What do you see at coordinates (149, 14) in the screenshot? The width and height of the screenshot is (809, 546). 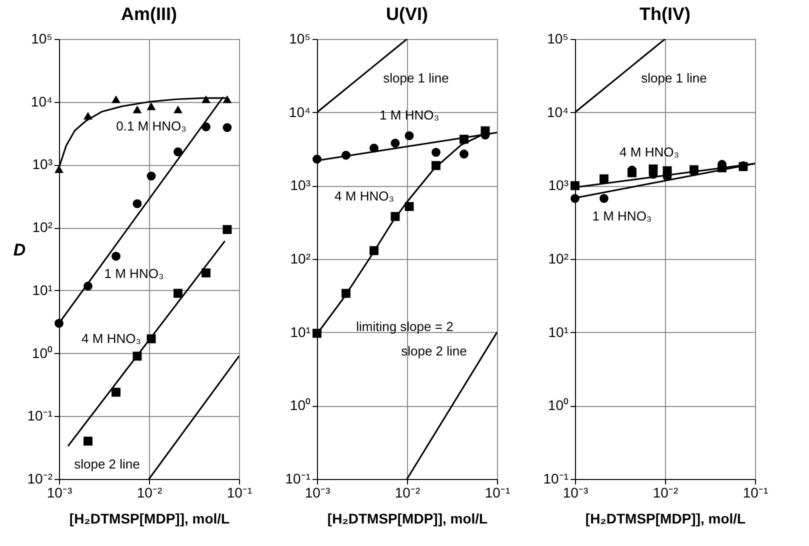 I see `chart-title: Am(III)` at bounding box center [149, 14].